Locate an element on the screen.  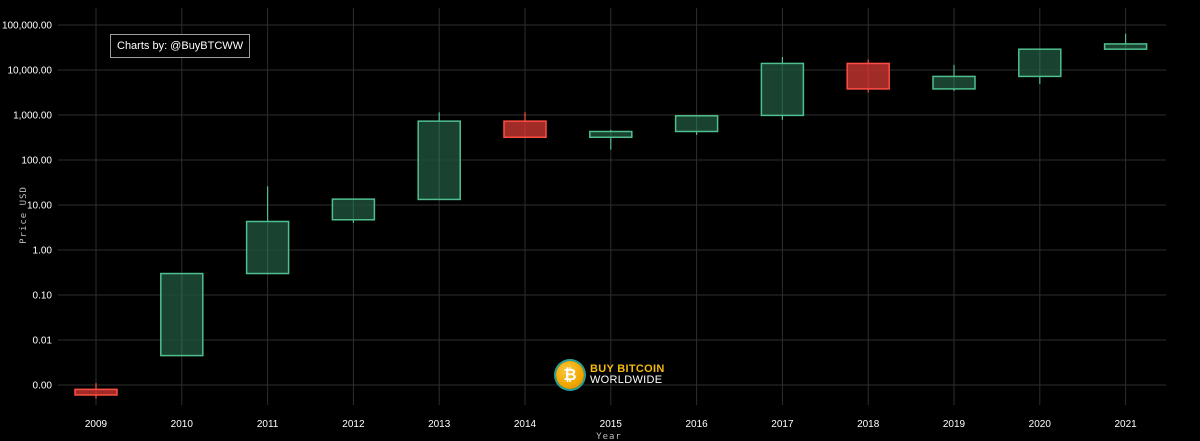
y-tick-label: 1.00 is located at coordinates (43, 251).